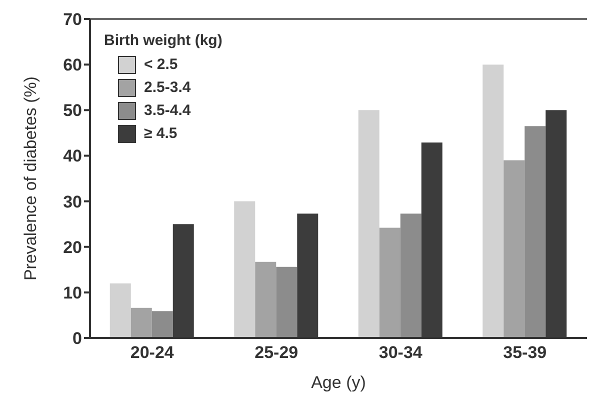 The image size is (605, 416). What do you see at coordinates (276, 352) in the screenshot?
I see `x-tick-label: 25-29` at bounding box center [276, 352].